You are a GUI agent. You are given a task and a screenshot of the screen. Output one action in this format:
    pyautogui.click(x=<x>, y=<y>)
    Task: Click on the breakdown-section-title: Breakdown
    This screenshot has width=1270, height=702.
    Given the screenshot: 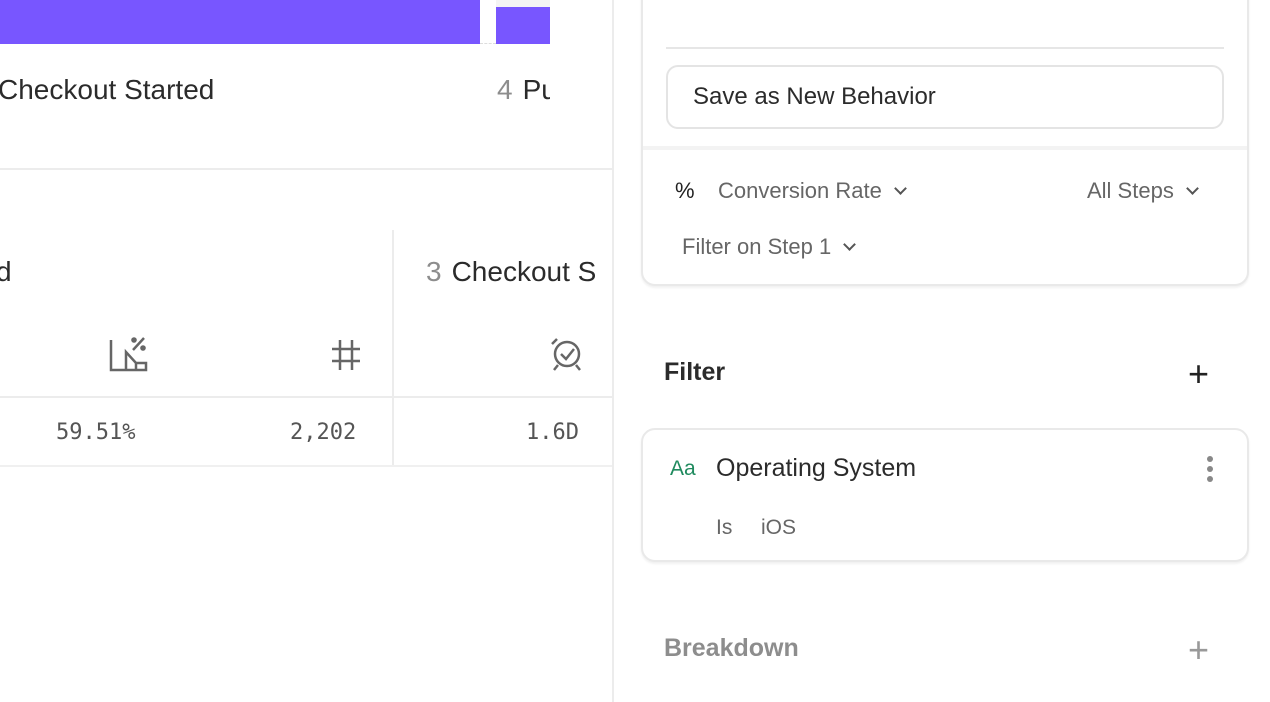 What is the action you would take?
    pyautogui.click(x=731, y=648)
    